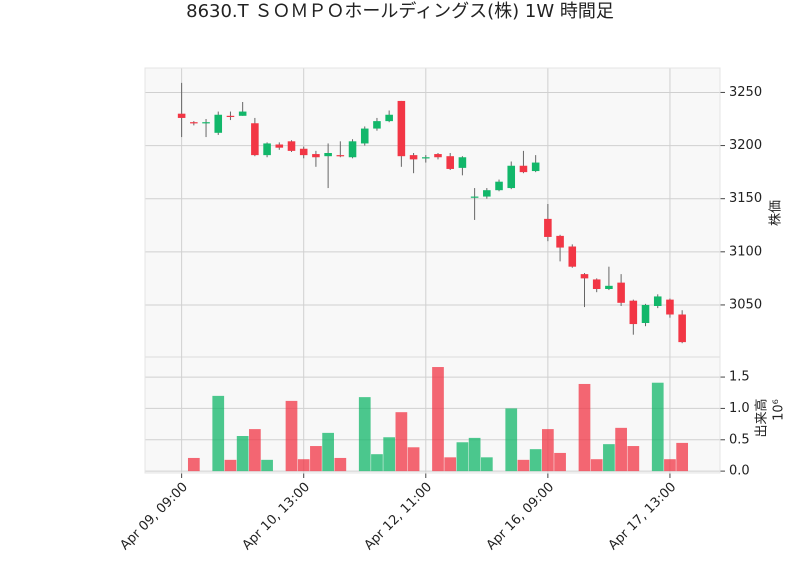  Describe the element at coordinates (739, 377) in the screenshot. I see `y-tick-label: 1.5` at that location.